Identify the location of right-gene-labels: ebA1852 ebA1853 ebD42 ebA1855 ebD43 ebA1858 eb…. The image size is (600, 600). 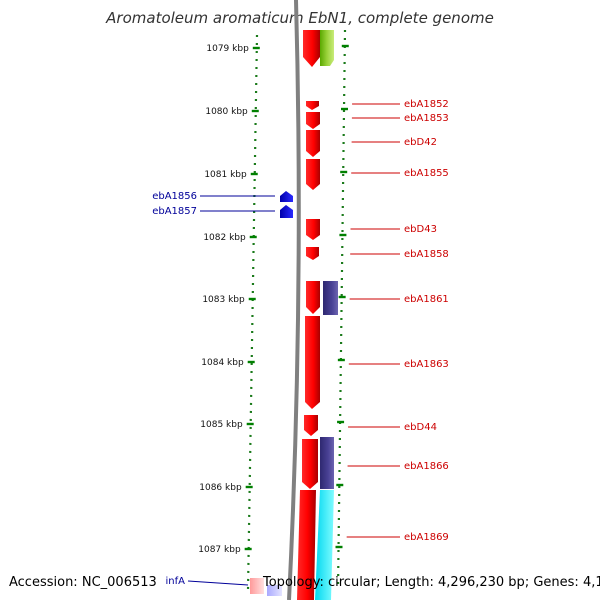
(397, 321).